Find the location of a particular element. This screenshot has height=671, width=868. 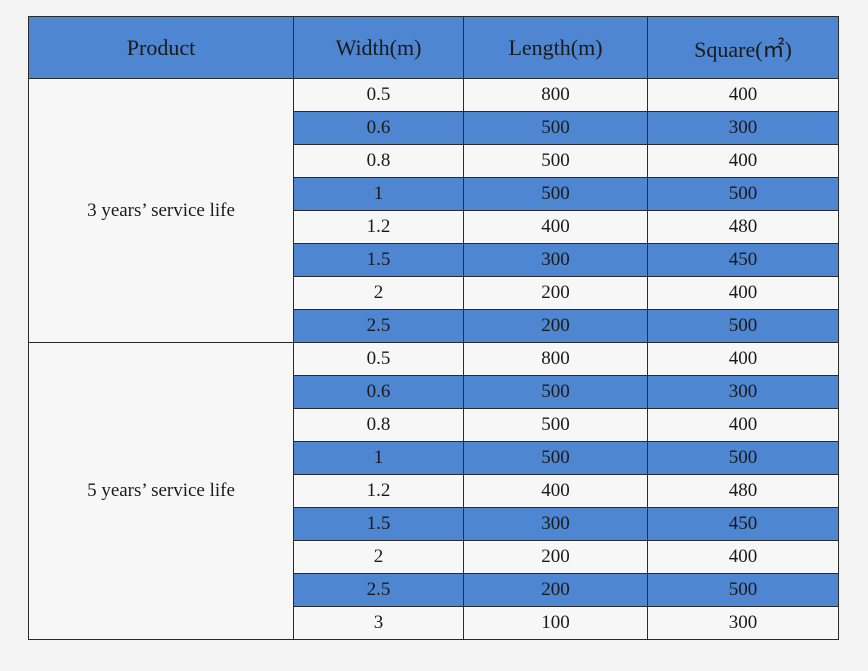

table-row: 1 500 500 is located at coordinates (434, 458).